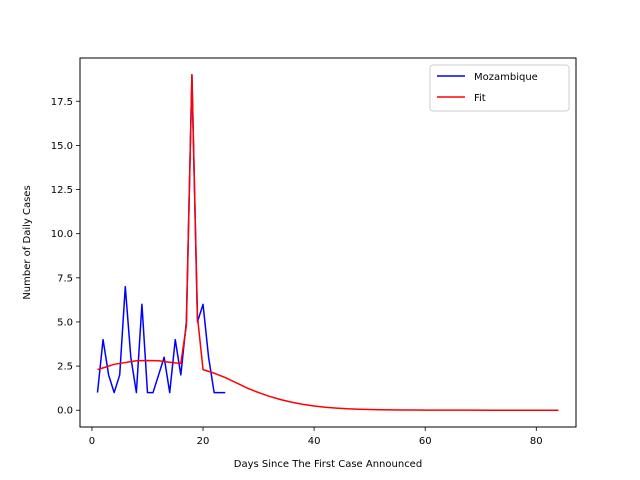  I want to click on y-tick-label: 12.5, so click(62, 190).